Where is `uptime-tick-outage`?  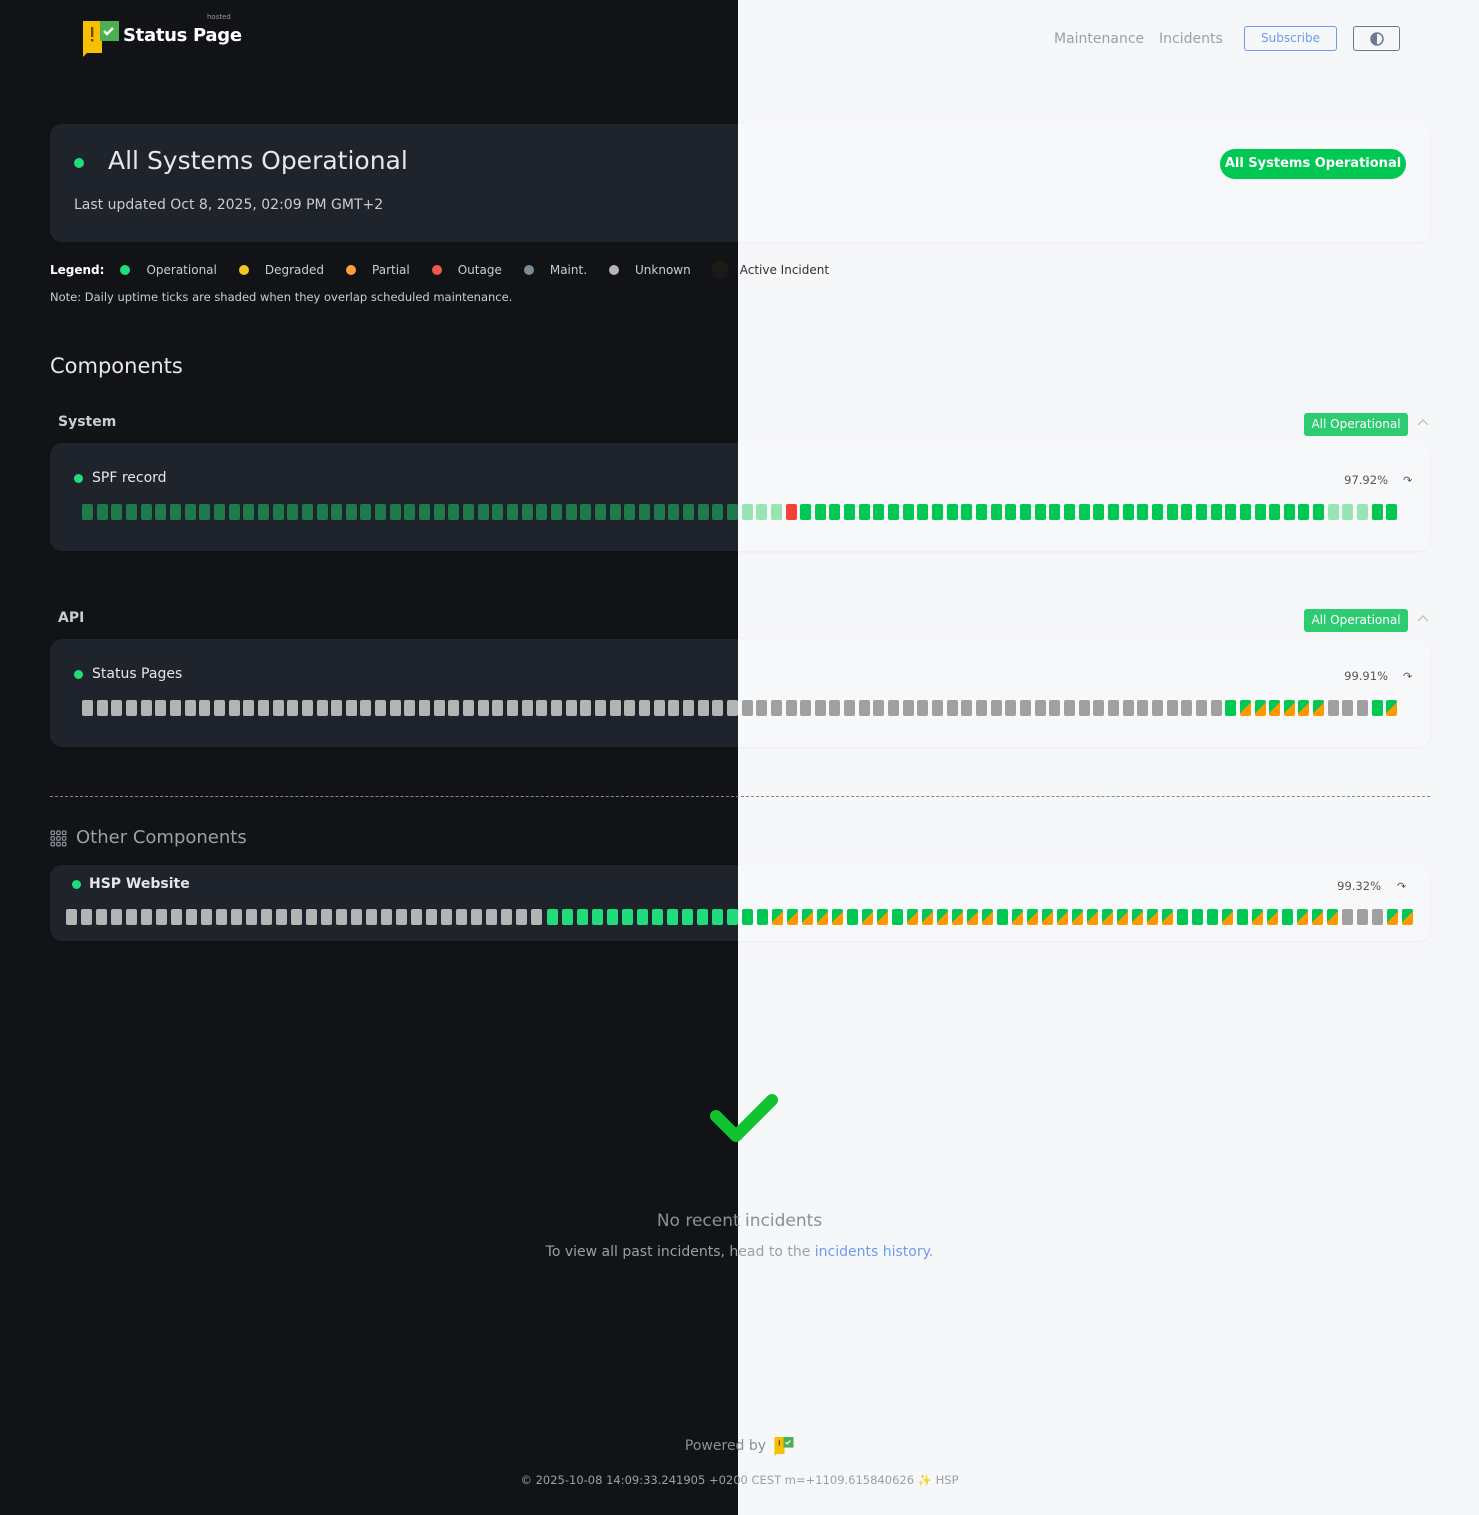
uptime-tick-outage is located at coordinates (791, 512).